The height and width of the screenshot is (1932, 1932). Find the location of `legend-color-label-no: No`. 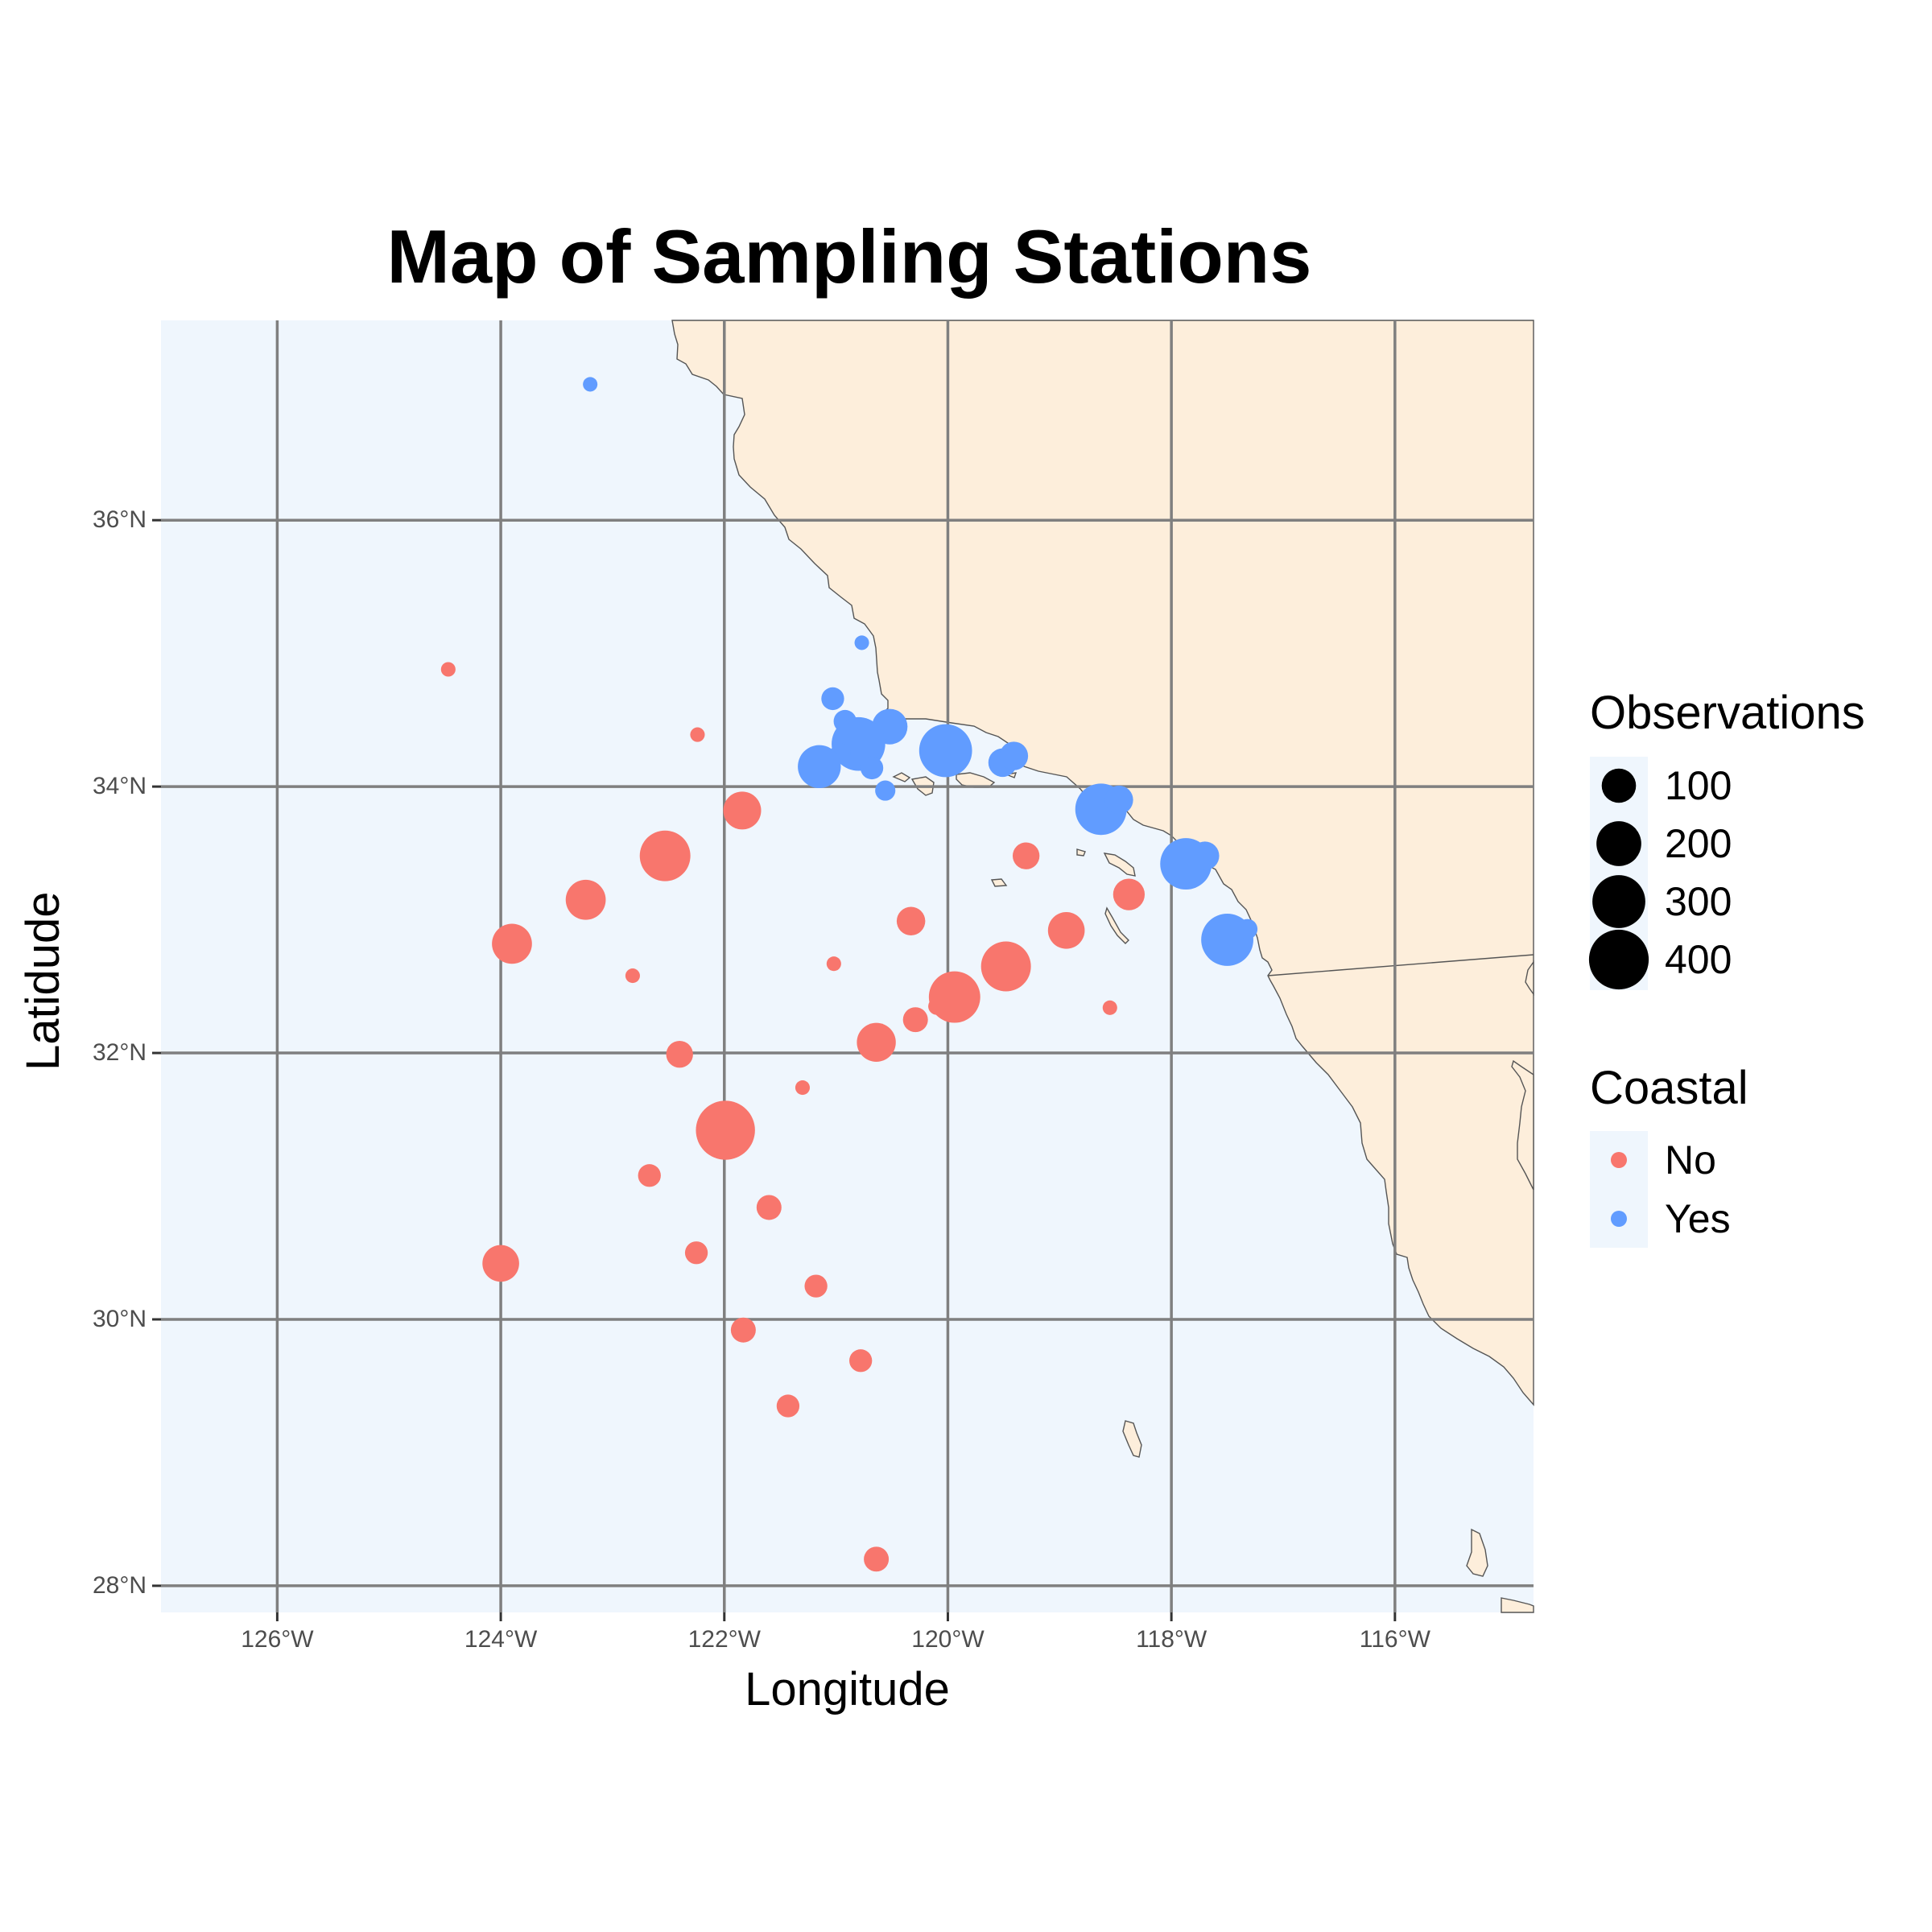

legend-color-label-no: No is located at coordinates (1690, 1160).